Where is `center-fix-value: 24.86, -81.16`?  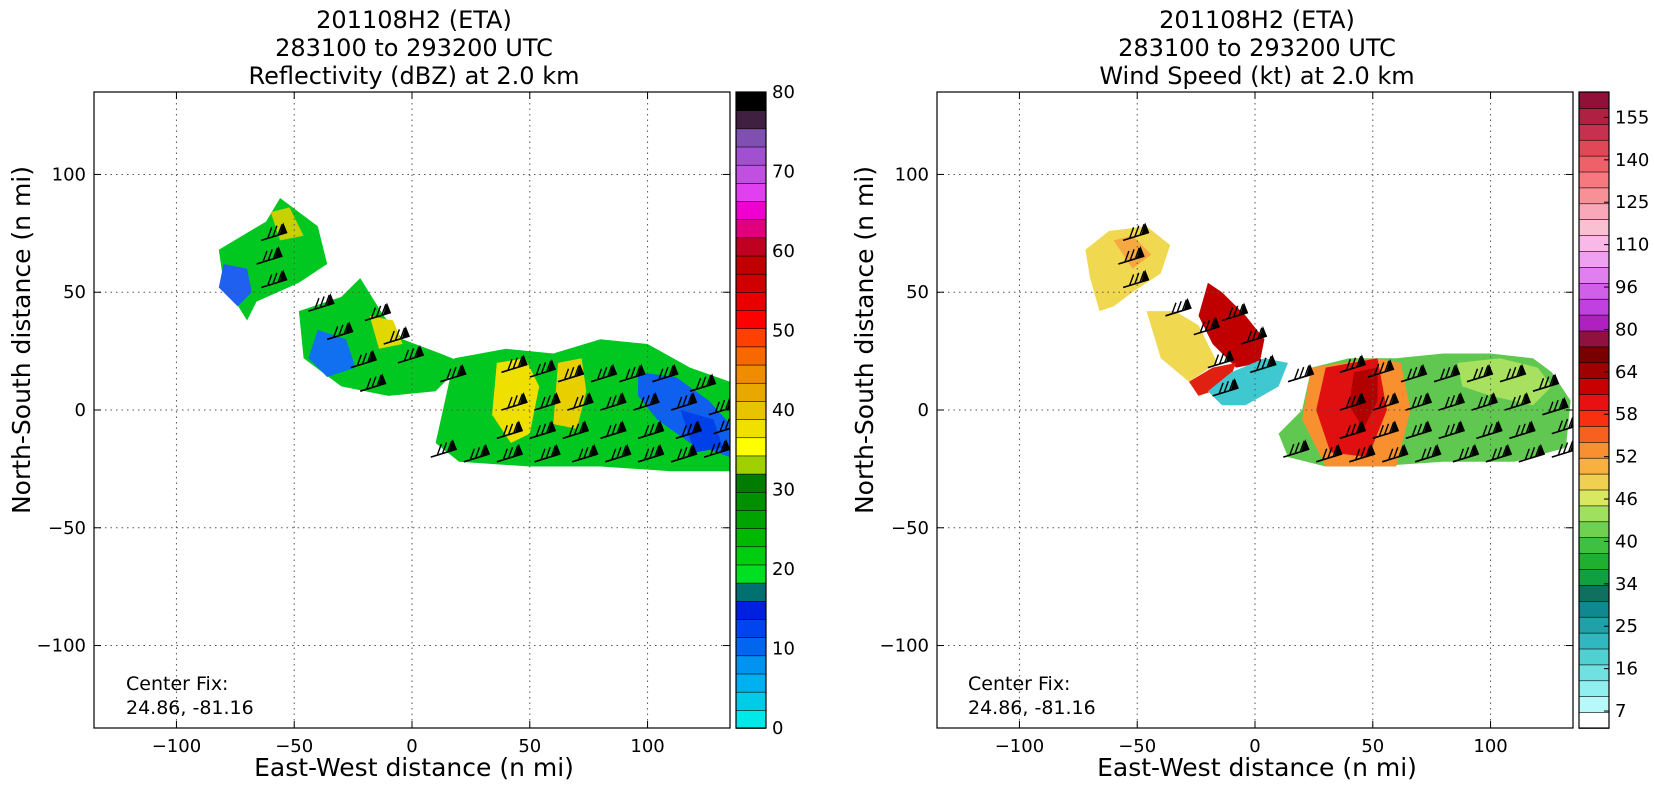 center-fix-value: 24.86, -81.16 is located at coordinates (1032, 708).